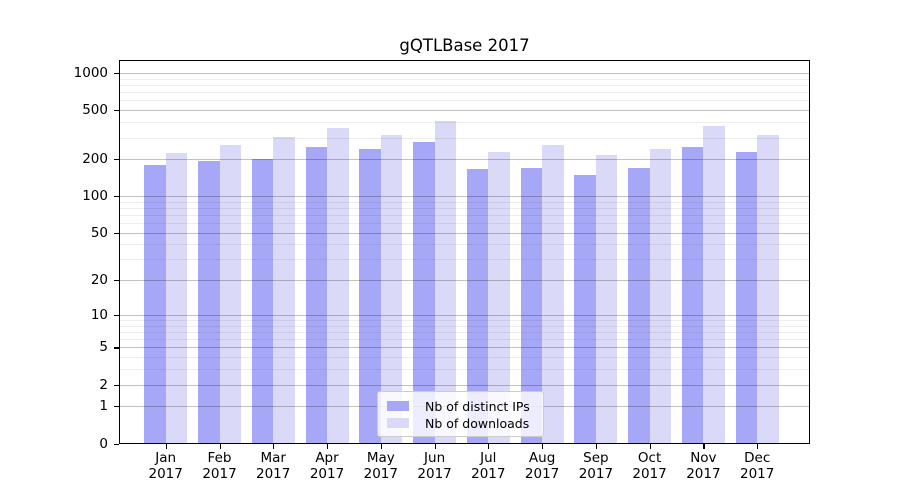 The height and width of the screenshot is (500, 900). Describe the element at coordinates (103, 384) in the screenshot. I see `y-tick-label: 2` at that location.